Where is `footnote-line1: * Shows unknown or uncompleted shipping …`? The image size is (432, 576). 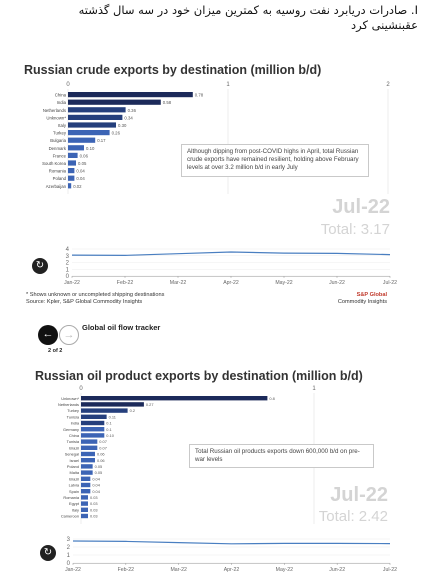
footnote-line1: * Shows unknown or uncompleted shipping … is located at coordinates (95, 295).